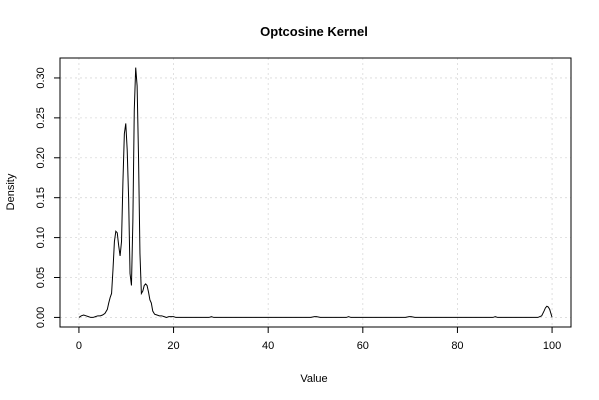 Image resolution: width=599 pixels, height=400 pixels. What do you see at coordinates (41, 317) in the screenshot?
I see `y-tick-label: 0.00` at bounding box center [41, 317].